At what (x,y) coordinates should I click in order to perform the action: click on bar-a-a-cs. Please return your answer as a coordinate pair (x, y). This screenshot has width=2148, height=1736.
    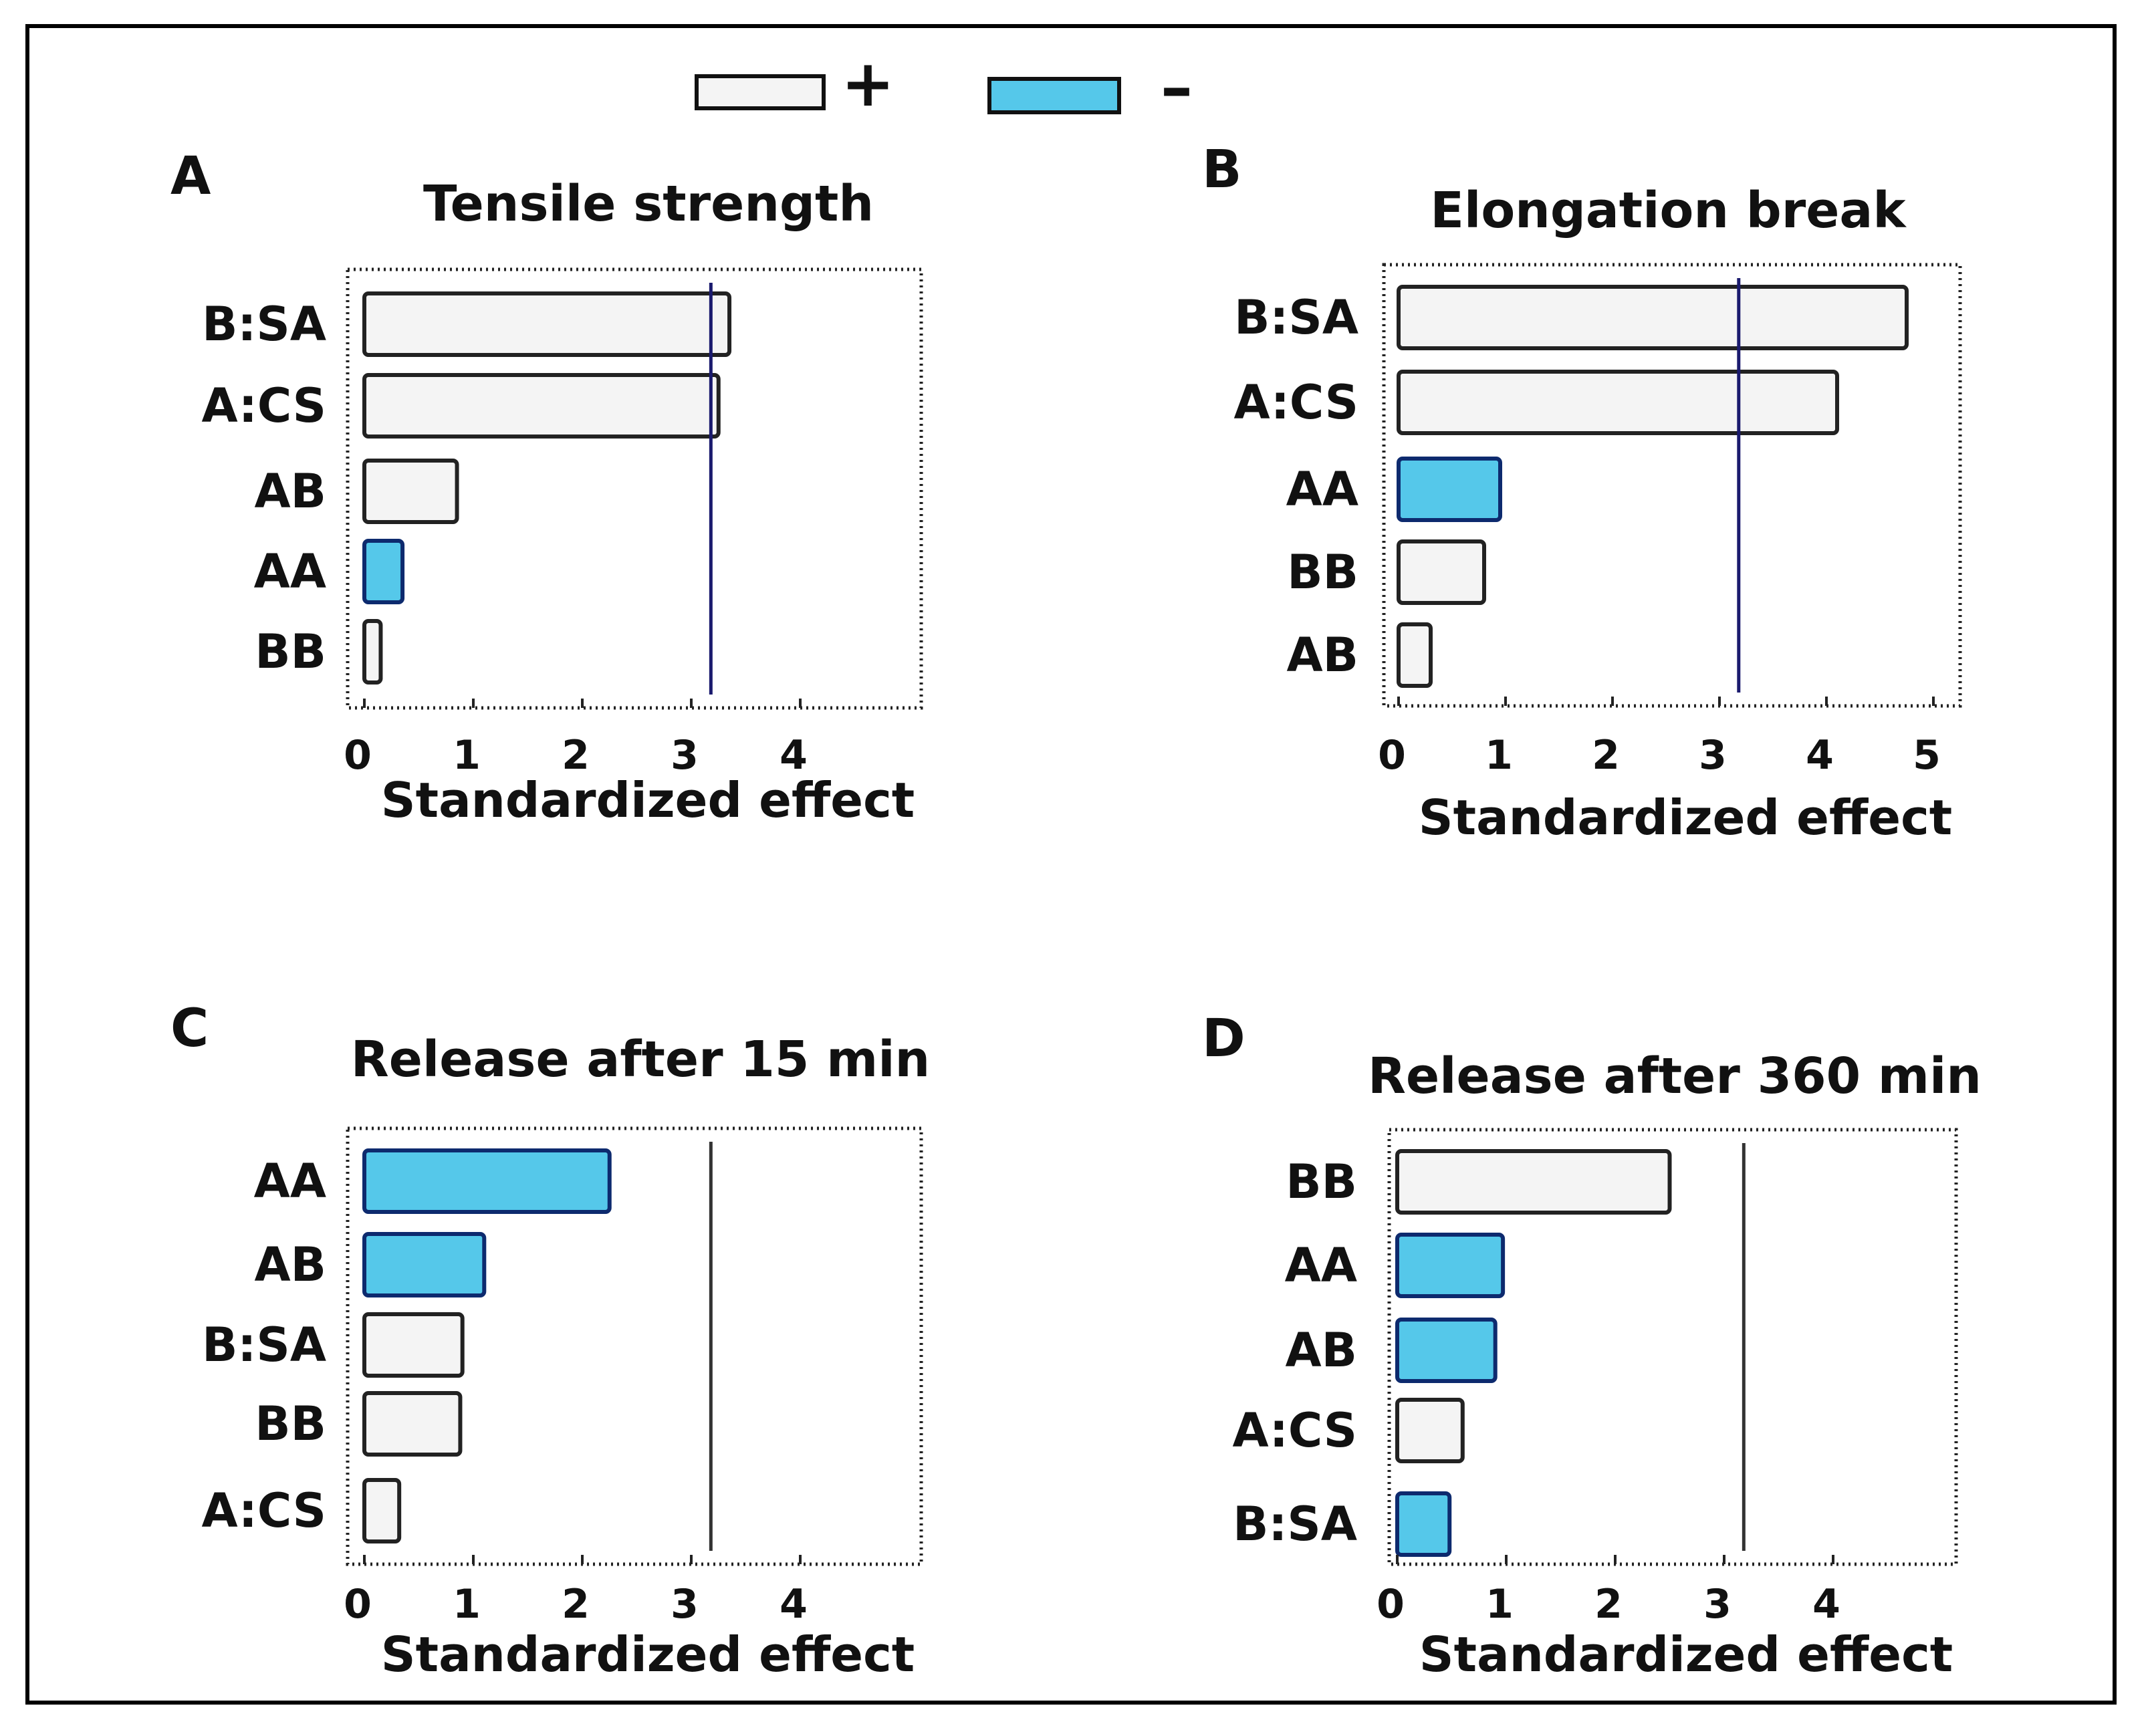
    Looking at the image, I should click on (541, 406).